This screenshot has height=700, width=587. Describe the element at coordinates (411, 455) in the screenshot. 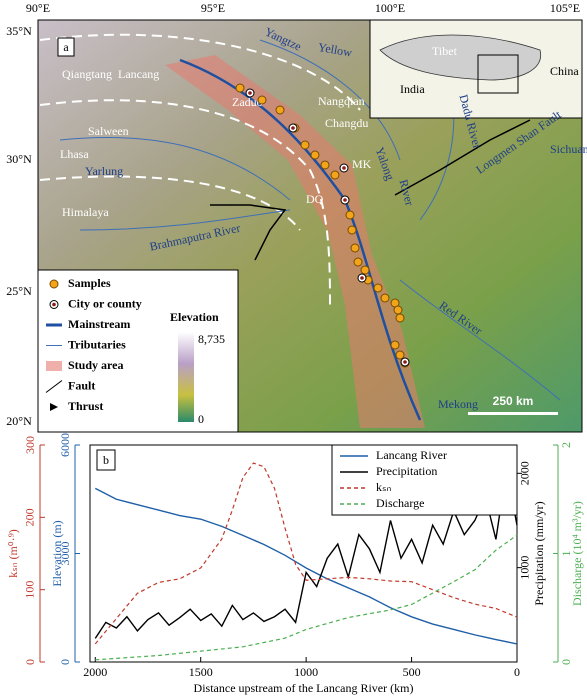

I see `legend-label: Lancang River` at that location.